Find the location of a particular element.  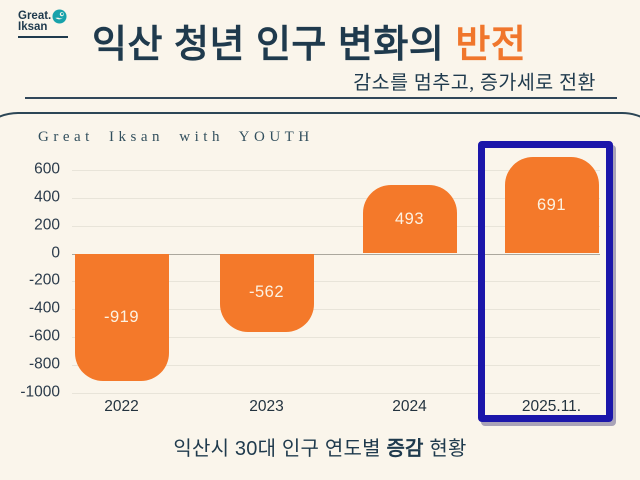

caption-prefix: 익산시 30대 인구 연도별 is located at coordinates (280, 449).